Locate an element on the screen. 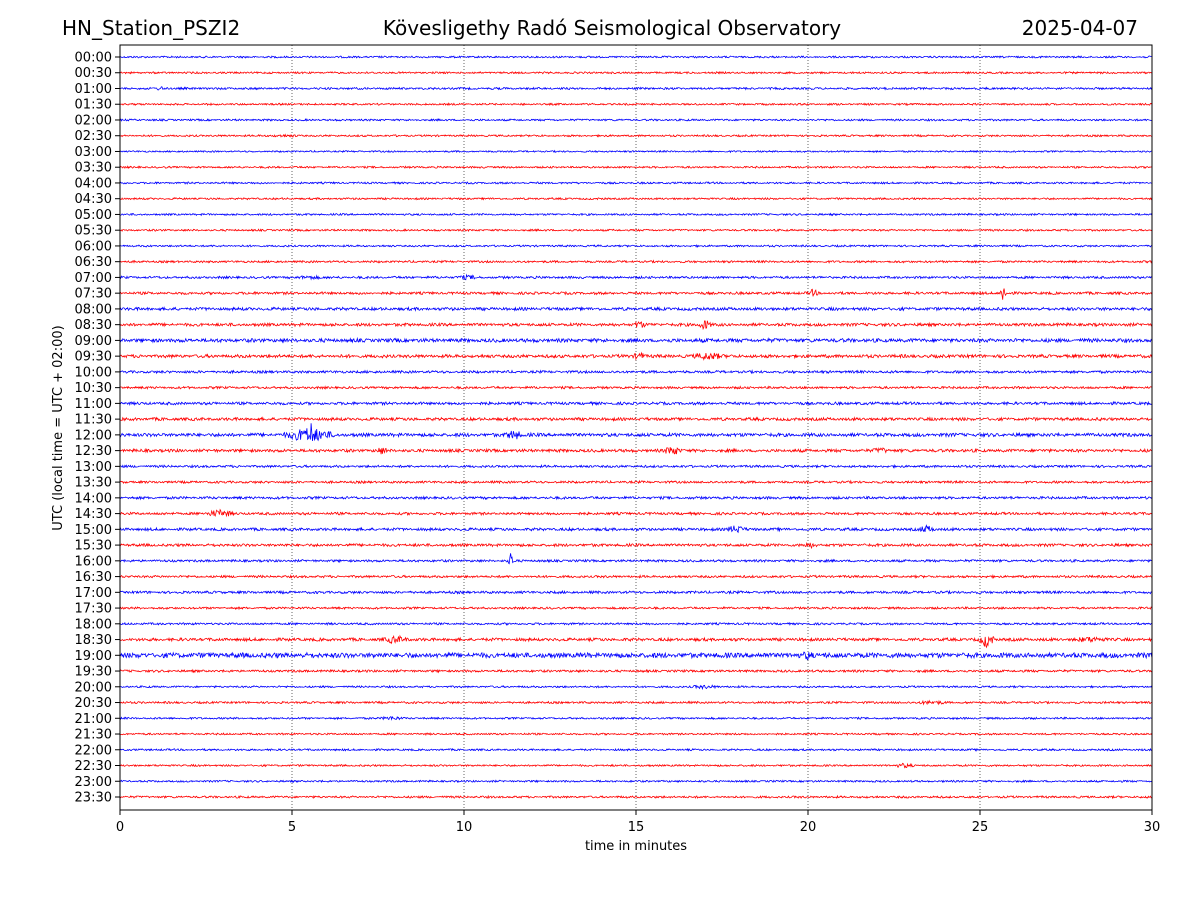 Image resolution: width=1200 pixels, height=900 pixels. y-tick-label: 06:30 is located at coordinates (93, 262).